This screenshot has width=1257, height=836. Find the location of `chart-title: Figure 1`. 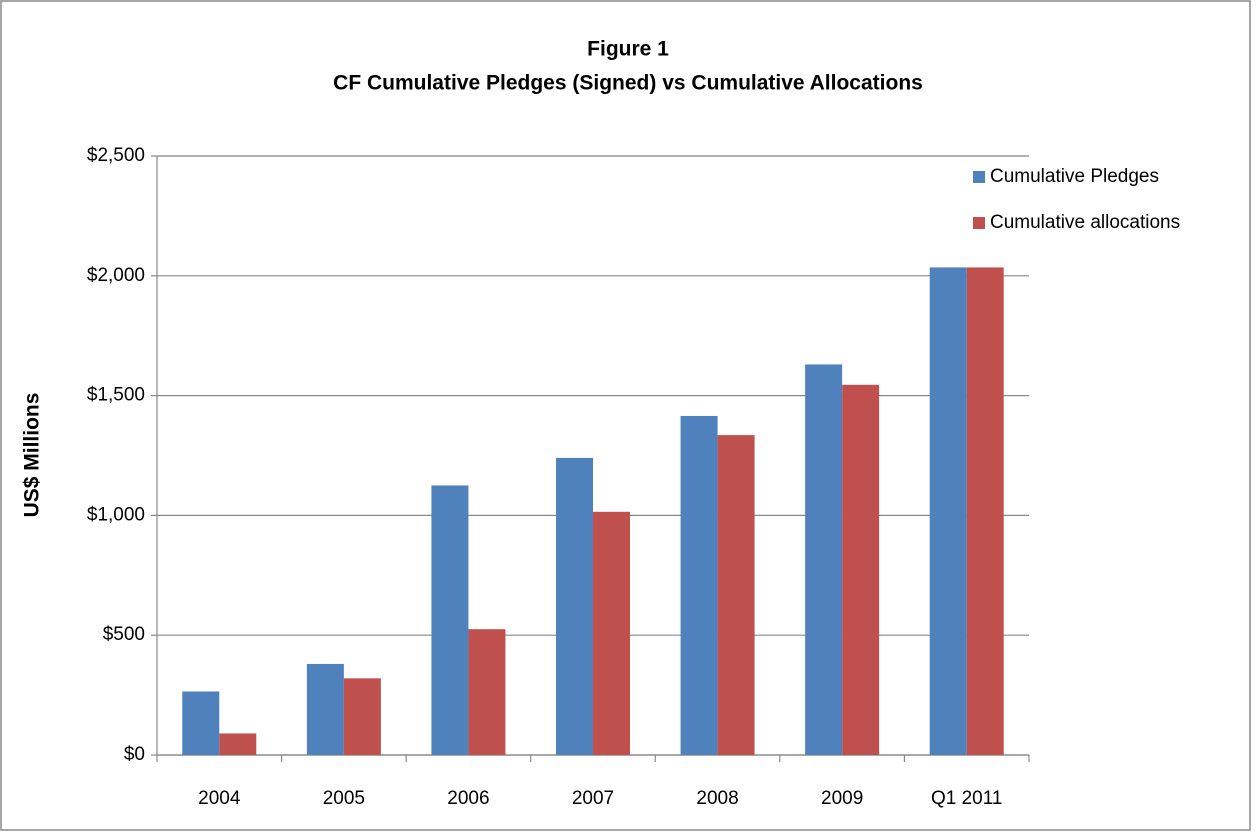

chart-title: Figure 1 is located at coordinates (628, 49).